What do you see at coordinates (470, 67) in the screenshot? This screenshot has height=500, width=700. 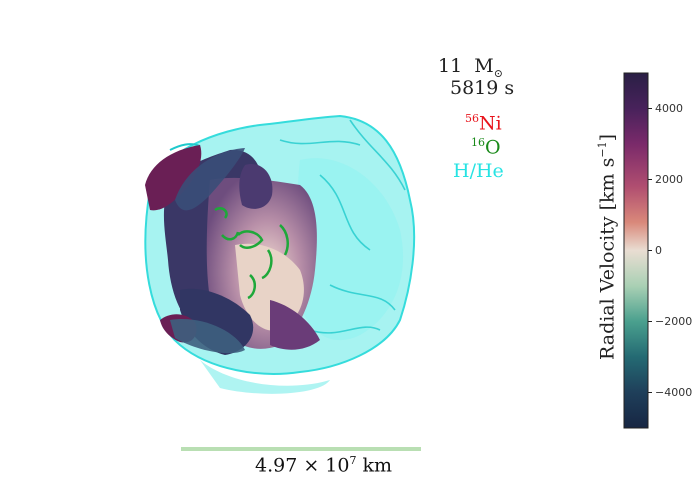 I see `progenitor-mass: 11 M⊙` at bounding box center [470, 67].